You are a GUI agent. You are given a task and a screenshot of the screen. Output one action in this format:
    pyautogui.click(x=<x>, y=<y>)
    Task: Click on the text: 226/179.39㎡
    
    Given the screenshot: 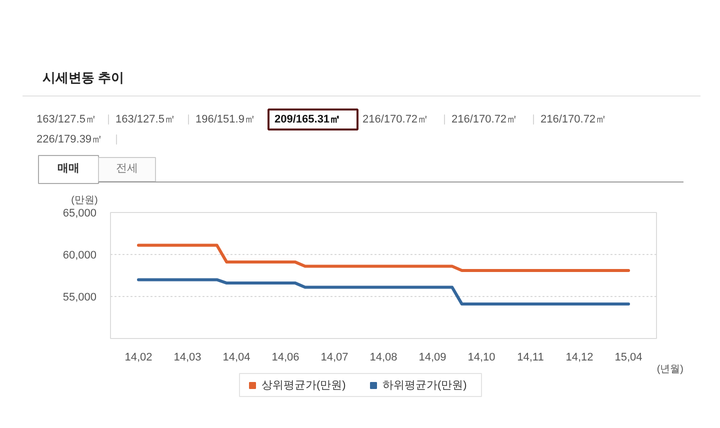 What is the action you would take?
    pyautogui.click(x=69, y=140)
    